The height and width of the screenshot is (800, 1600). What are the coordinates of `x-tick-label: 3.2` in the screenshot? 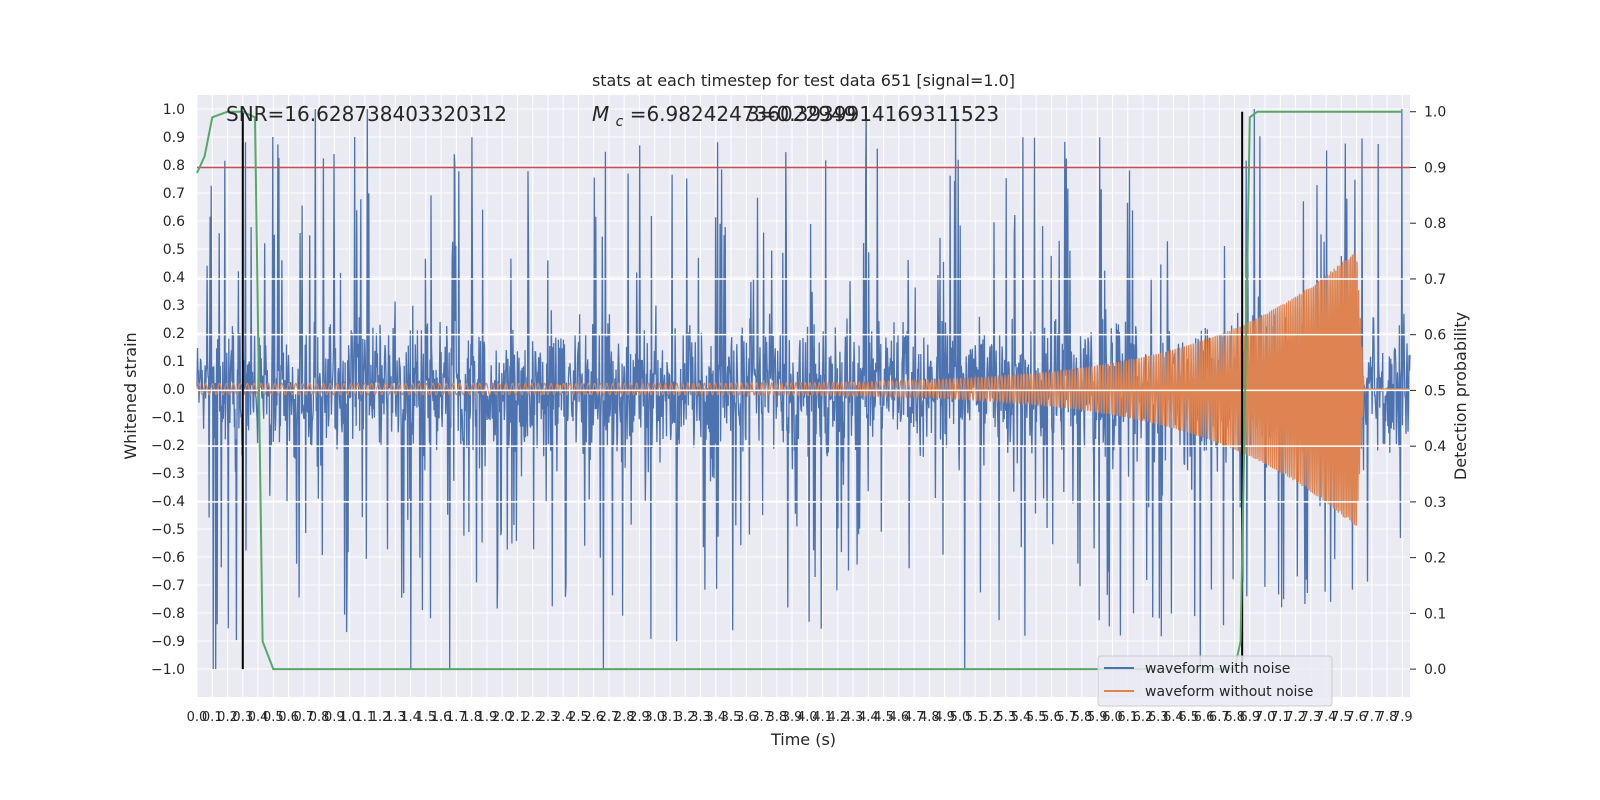 It's located at (685, 717).